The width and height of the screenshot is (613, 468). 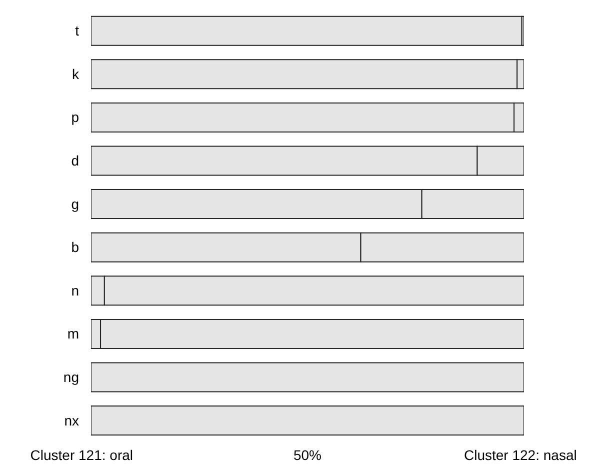 I want to click on y-tick-label: t, so click(x=77, y=30).